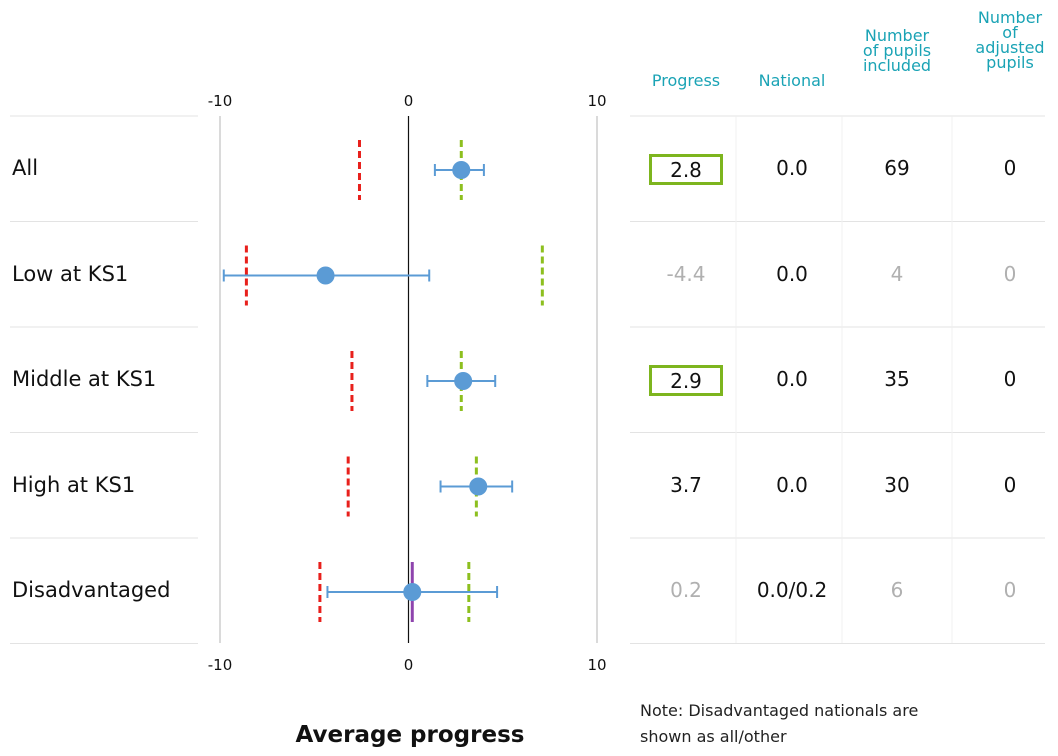 The width and height of the screenshot is (1058, 756). Describe the element at coordinates (897, 65) in the screenshot. I see `header-pupils-included-line3: included` at that location.